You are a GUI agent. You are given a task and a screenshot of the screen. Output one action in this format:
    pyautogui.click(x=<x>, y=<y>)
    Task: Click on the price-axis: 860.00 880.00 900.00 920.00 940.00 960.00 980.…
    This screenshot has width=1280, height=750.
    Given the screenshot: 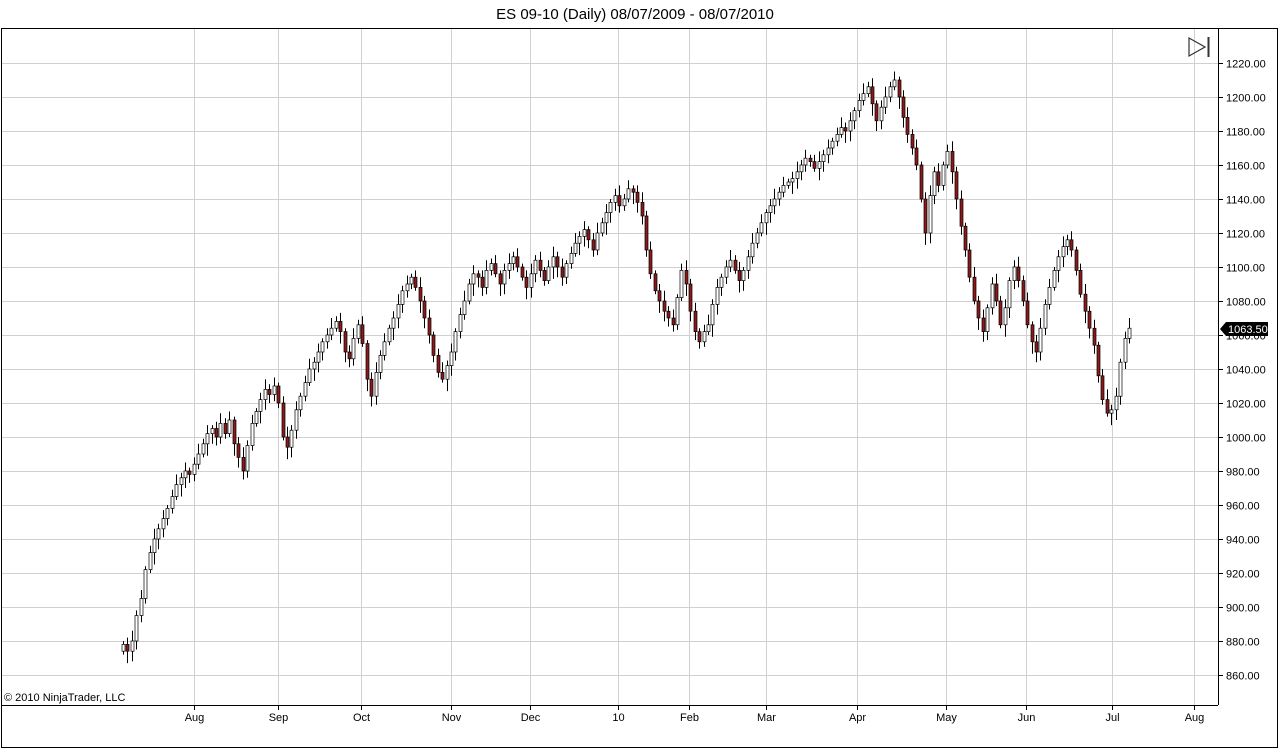 What is the action you would take?
    pyautogui.click(x=1242, y=371)
    